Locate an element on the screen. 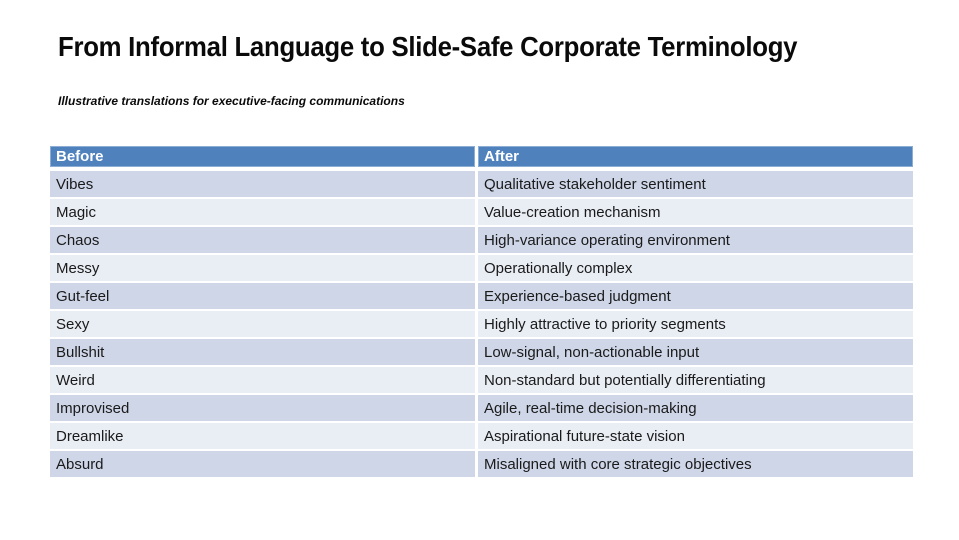 This screenshot has width=959, height=540. before-cell: Sexy is located at coordinates (264, 325).